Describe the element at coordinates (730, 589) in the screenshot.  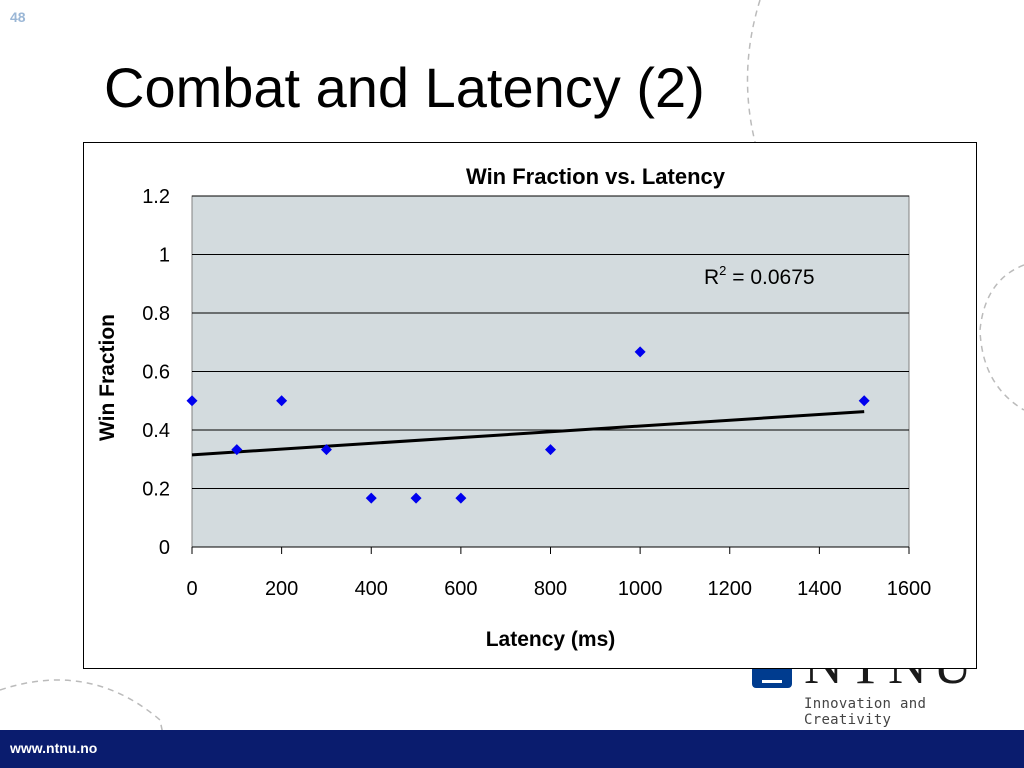
I see `x-tick-label: 1200` at that location.